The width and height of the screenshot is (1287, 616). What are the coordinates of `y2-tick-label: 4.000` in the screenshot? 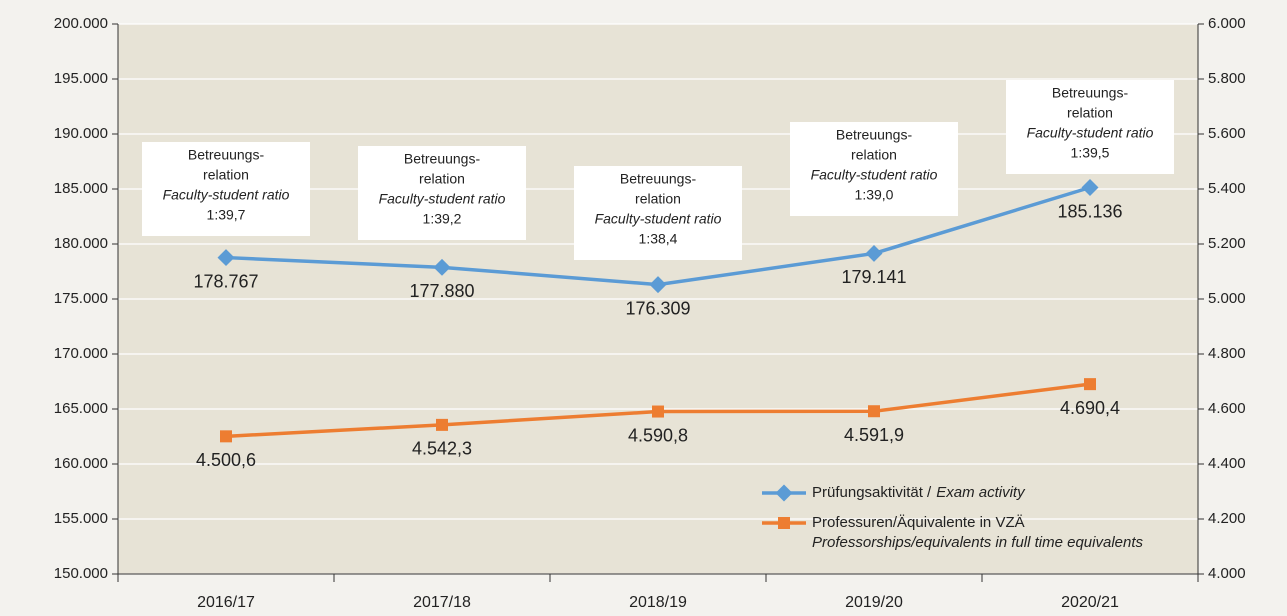 It's located at (1227, 573).